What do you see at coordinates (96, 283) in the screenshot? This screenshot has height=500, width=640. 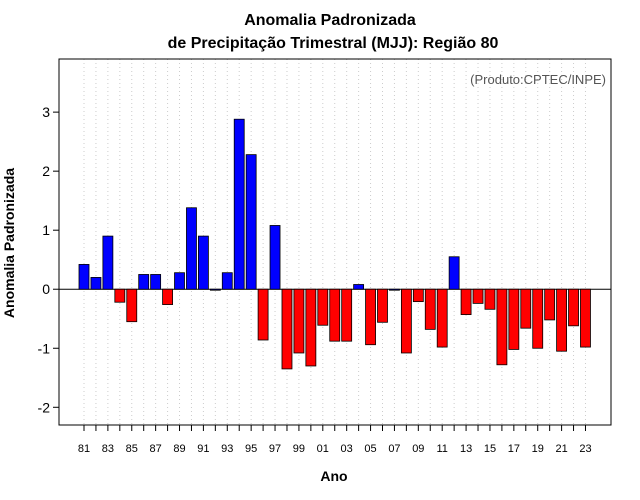 I see `bar-1982` at bounding box center [96, 283].